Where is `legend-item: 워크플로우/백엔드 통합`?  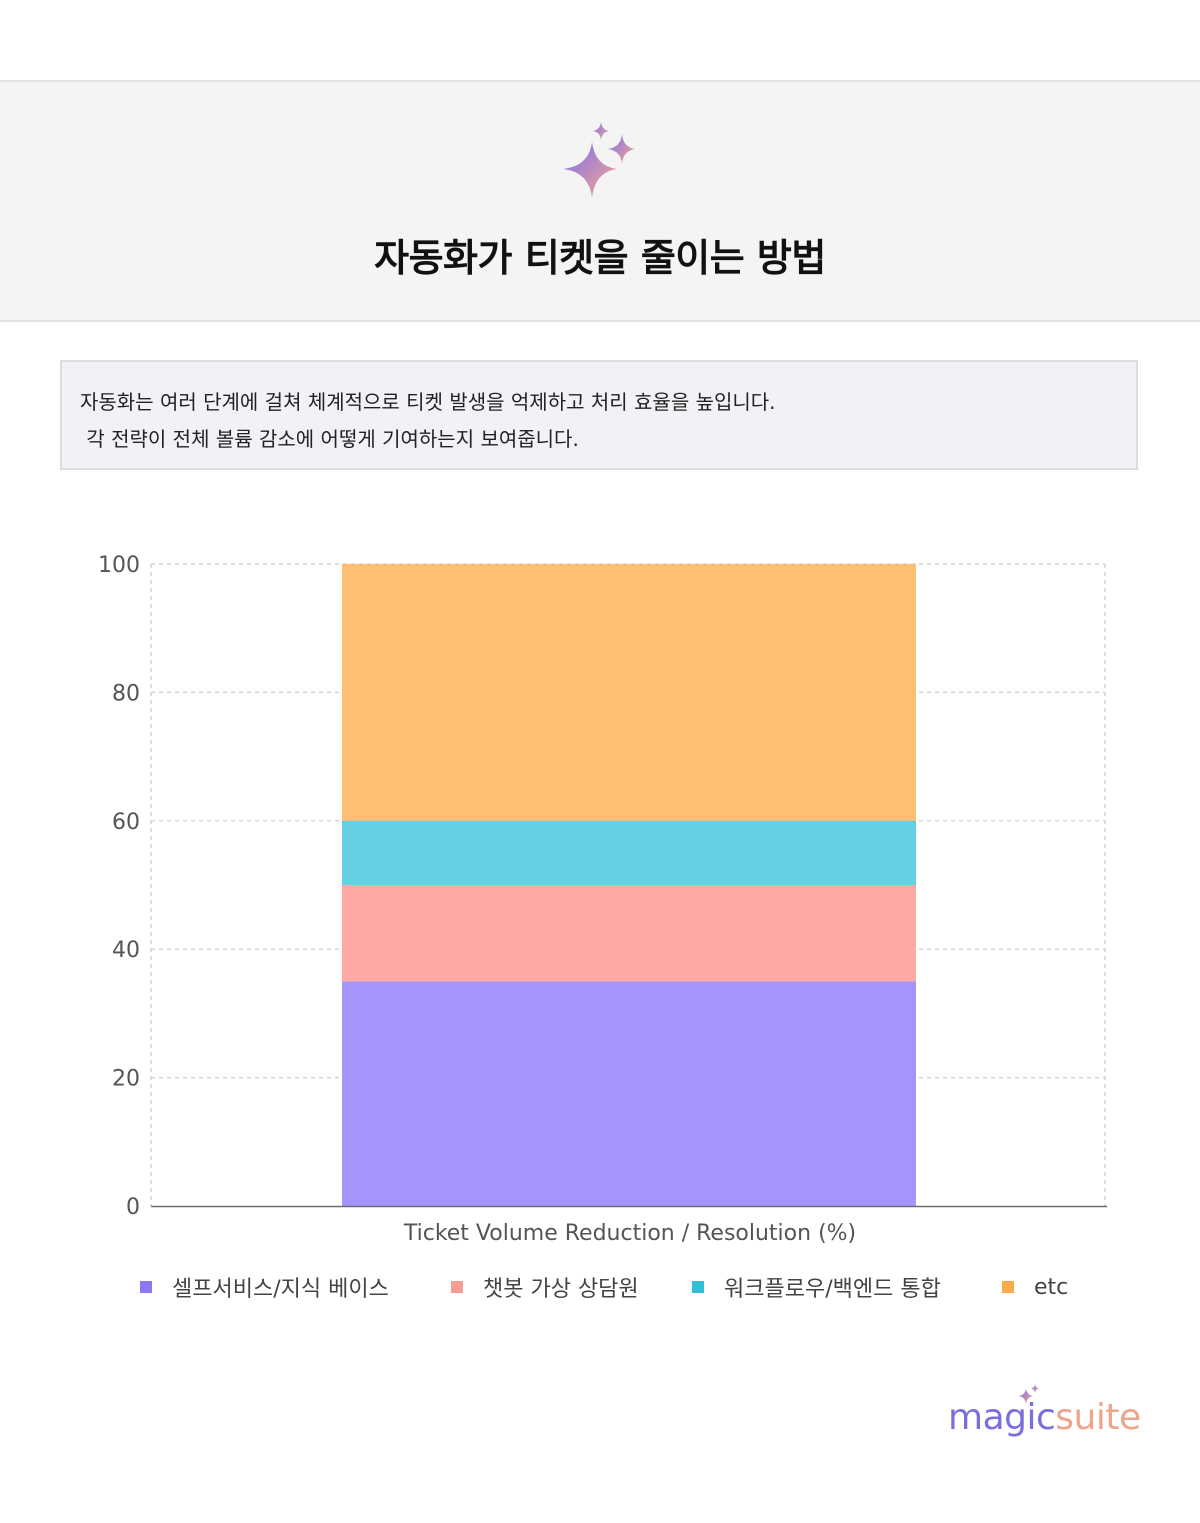 legend-item: 워크플로우/백엔드 통합 is located at coordinates (816, 1287).